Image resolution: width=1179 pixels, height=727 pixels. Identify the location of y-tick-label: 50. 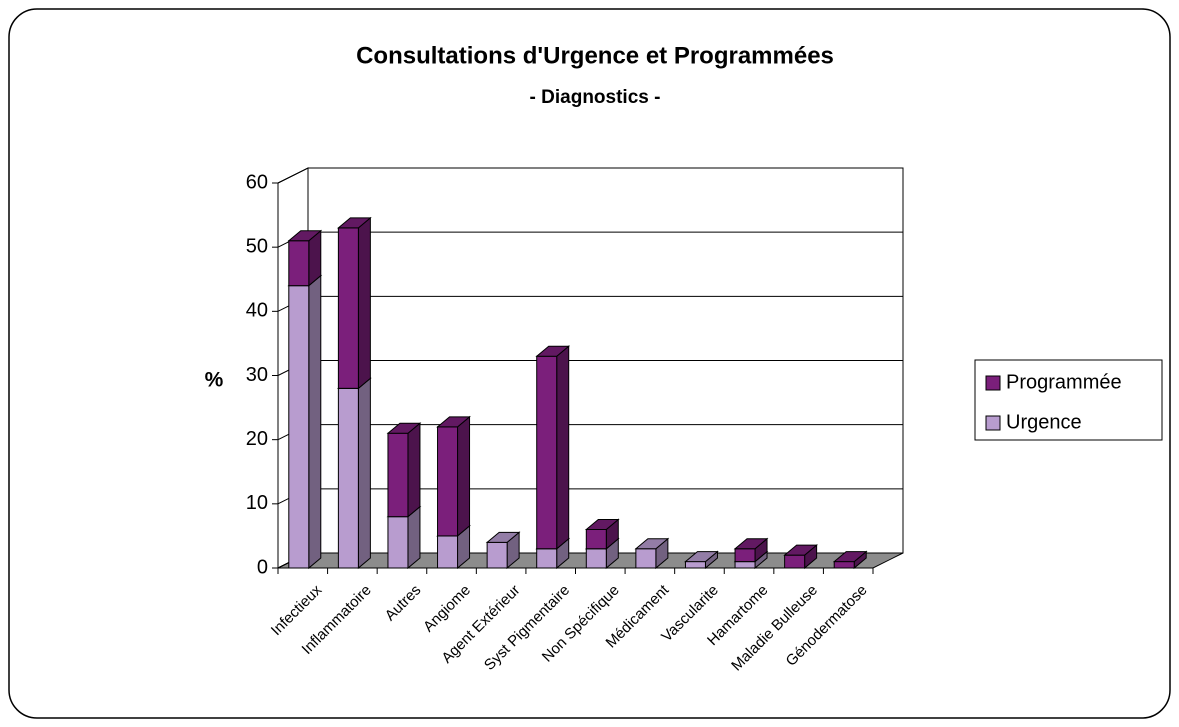
(257, 246).